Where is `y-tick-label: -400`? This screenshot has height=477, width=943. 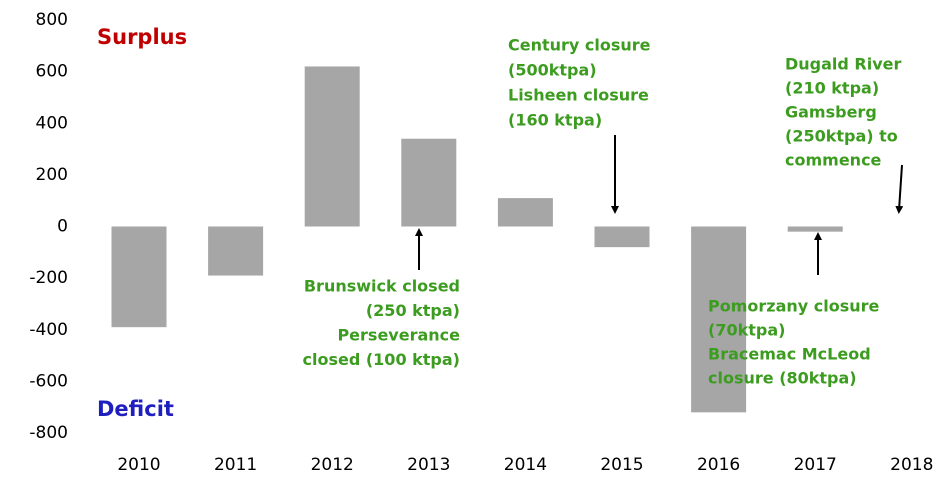
y-tick-label: -400 is located at coordinates (48, 330).